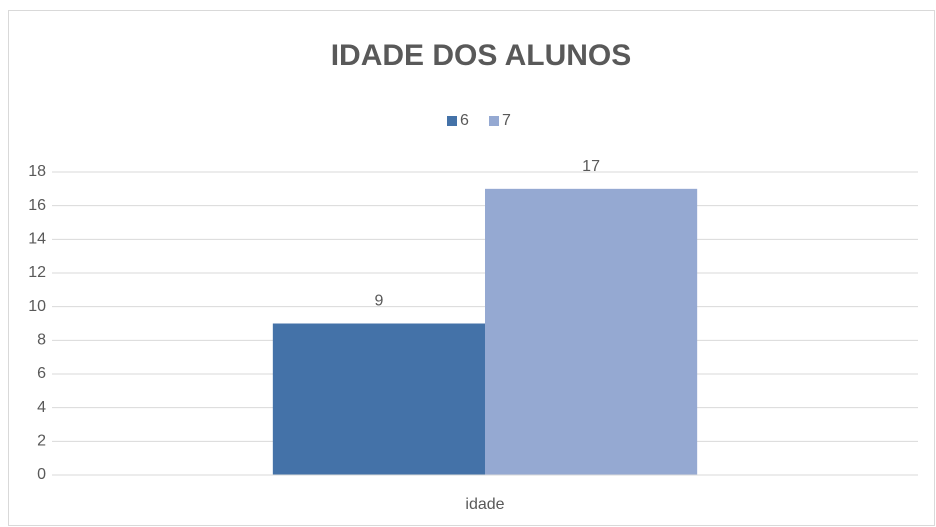 The height and width of the screenshot is (527, 936). I want to click on y-tick-label: 16, so click(37, 205).